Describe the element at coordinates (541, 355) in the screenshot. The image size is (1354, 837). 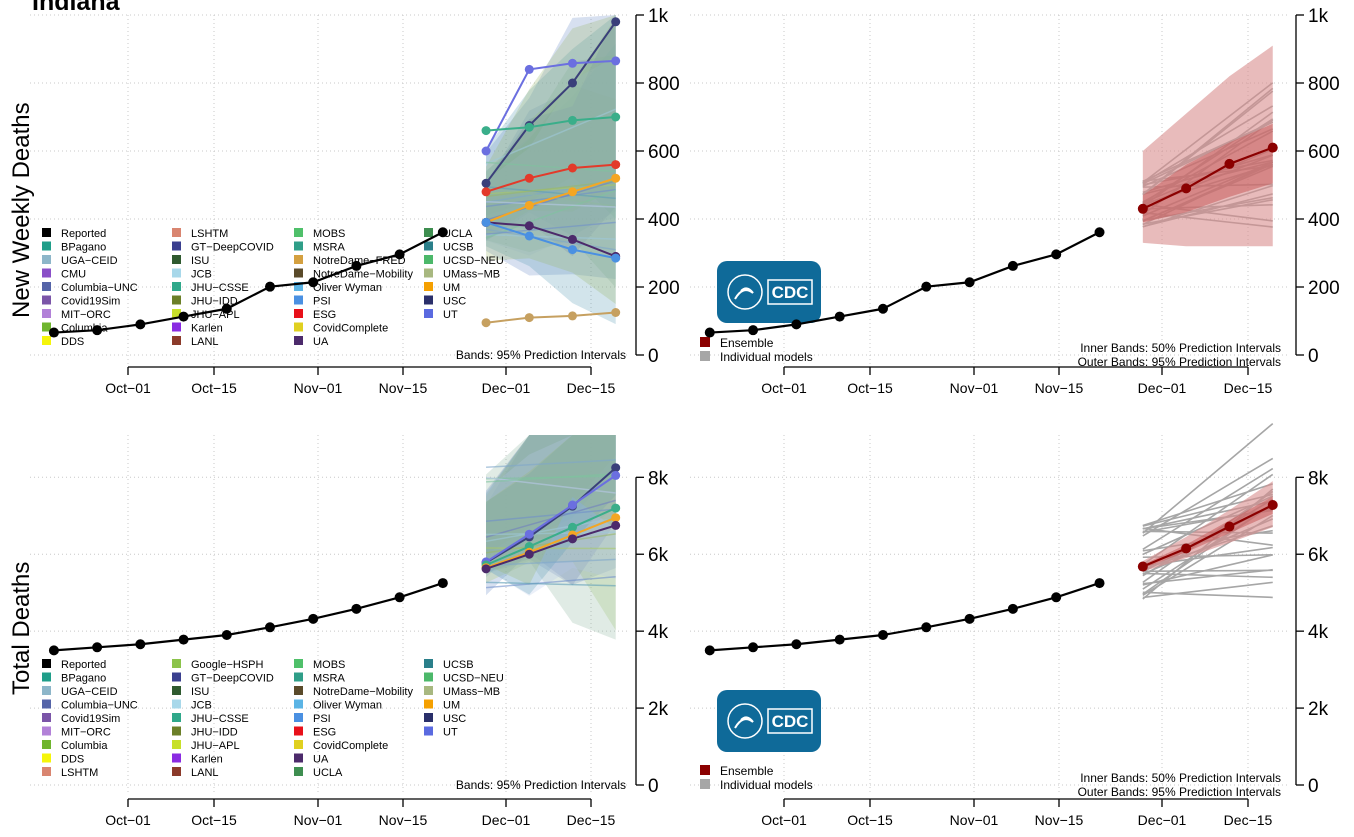
I see `band-note: Bands: 95% Prediction Intervals` at that location.